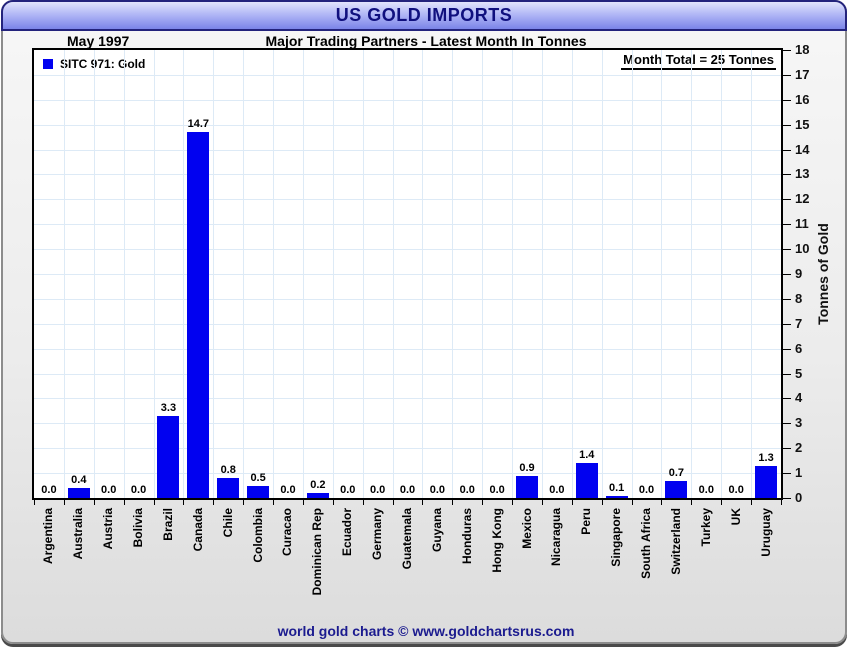 This screenshot has height=650, width=850. I want to click on bar-value-label: 0.8, so click(228, 470).